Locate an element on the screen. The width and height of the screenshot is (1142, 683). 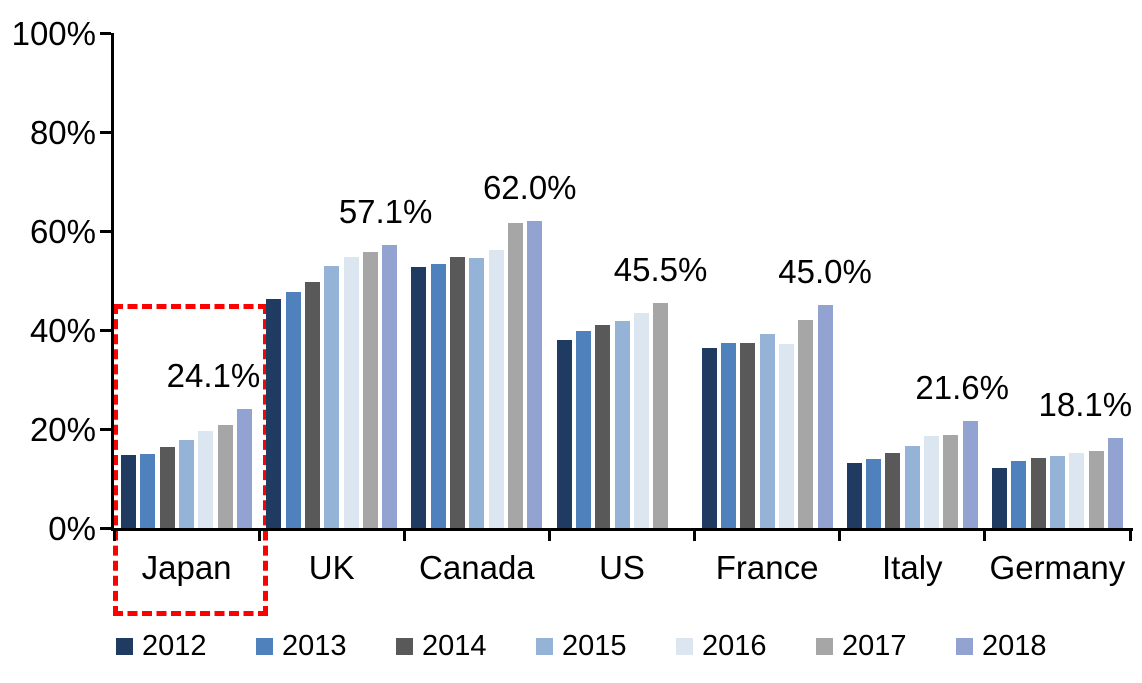
bar-japan-2018 is located at coordinates (244, 468).